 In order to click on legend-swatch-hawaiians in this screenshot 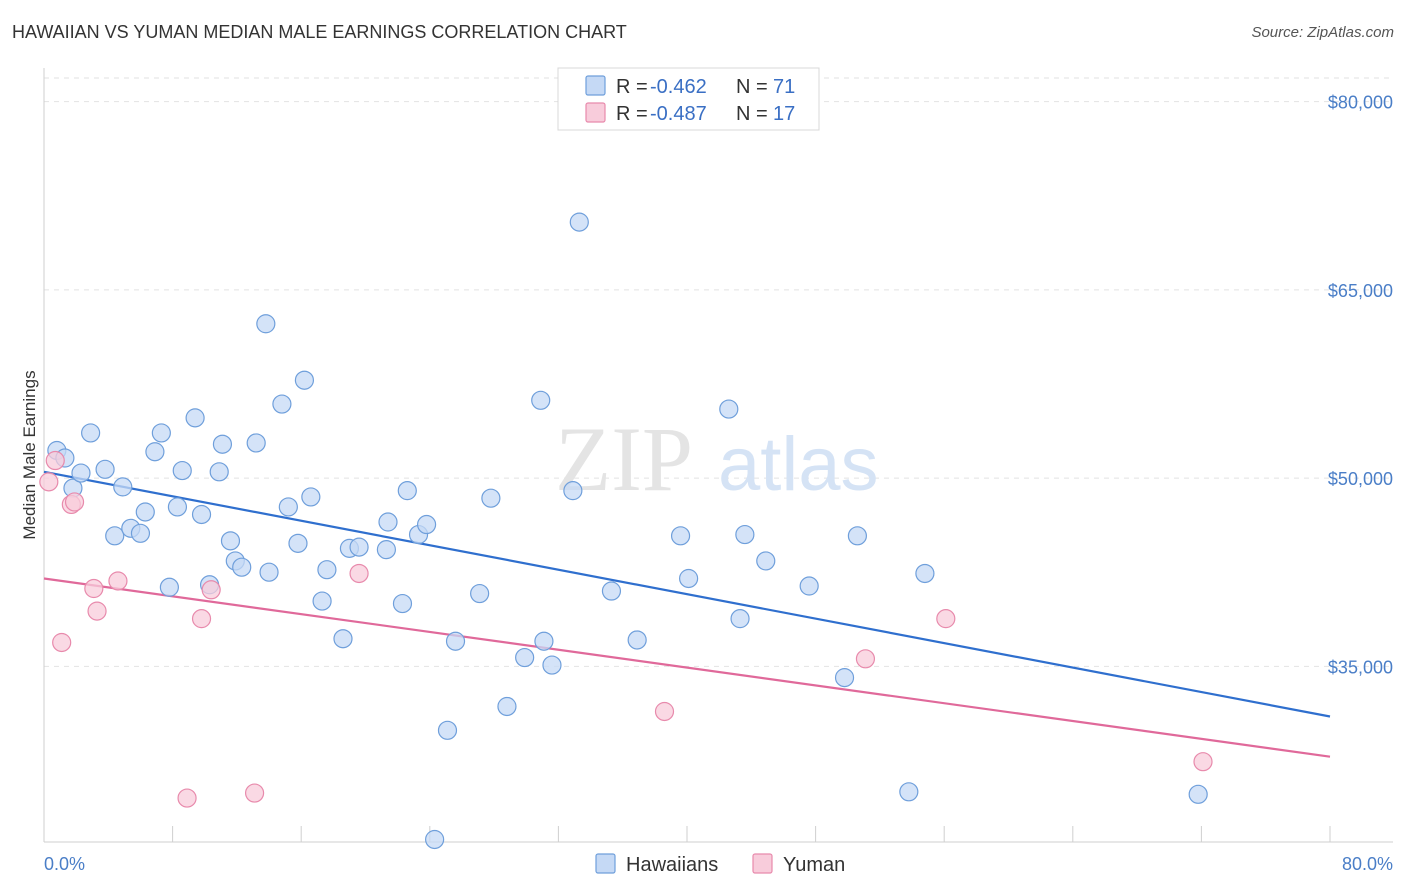, I will do `click(595, 85)`.